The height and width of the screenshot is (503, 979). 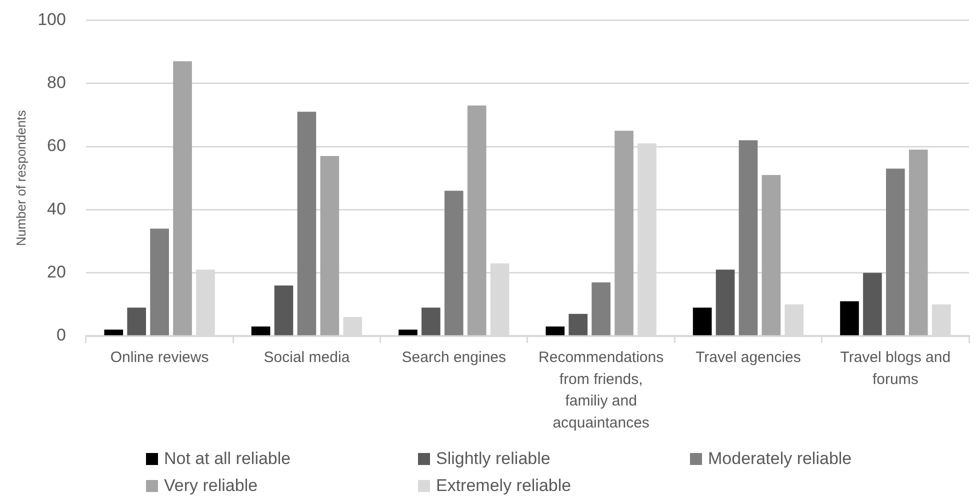 I want to click on legend-label: Very reliable, so click(x=211, y=485).